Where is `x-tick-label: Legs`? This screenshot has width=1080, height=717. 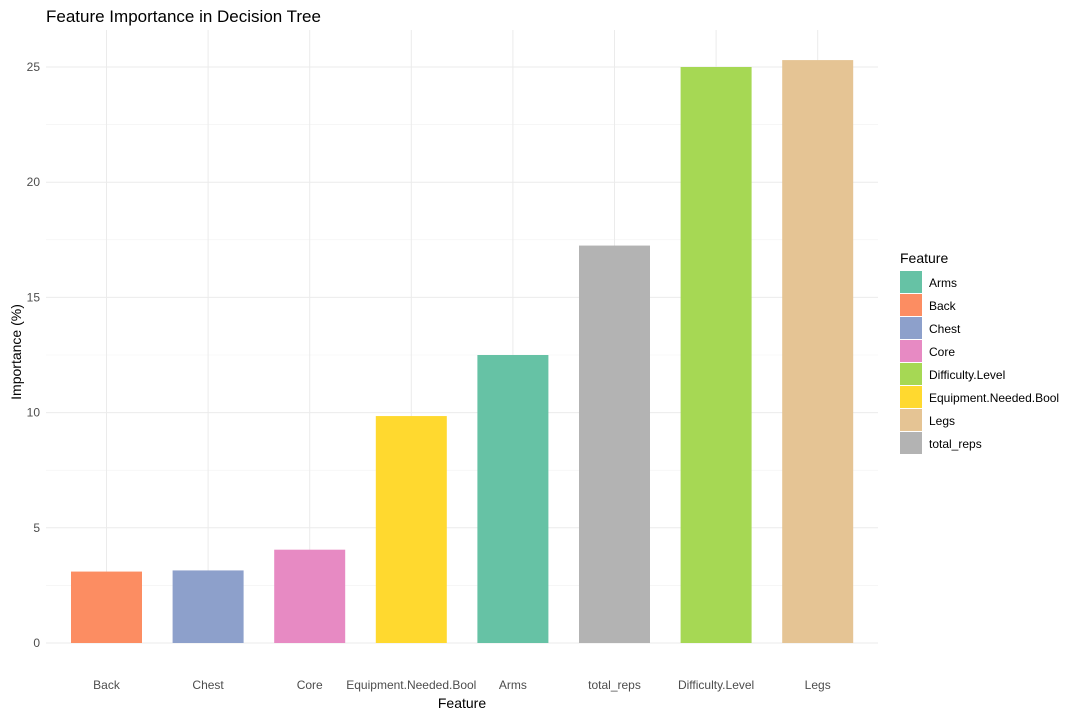
x-tick-label: Legs is located at coordinates (818, 685).